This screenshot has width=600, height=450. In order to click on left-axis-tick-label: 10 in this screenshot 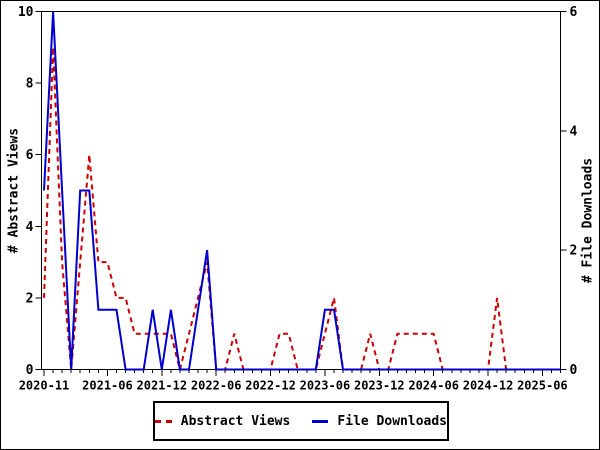, I will do `click(26, 12)`.